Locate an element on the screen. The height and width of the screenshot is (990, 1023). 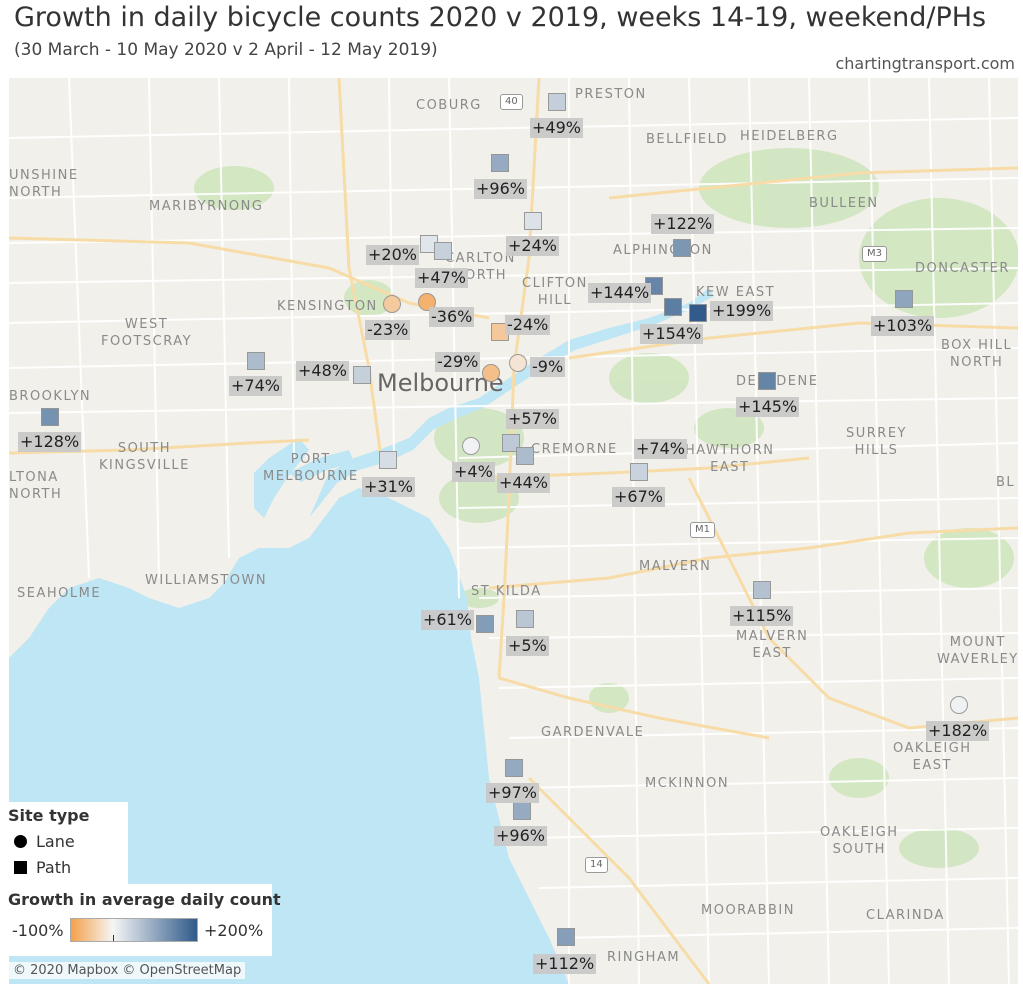
place-hawthorn-east: HAWTHORN EAST is located at coordinates (730, 459).